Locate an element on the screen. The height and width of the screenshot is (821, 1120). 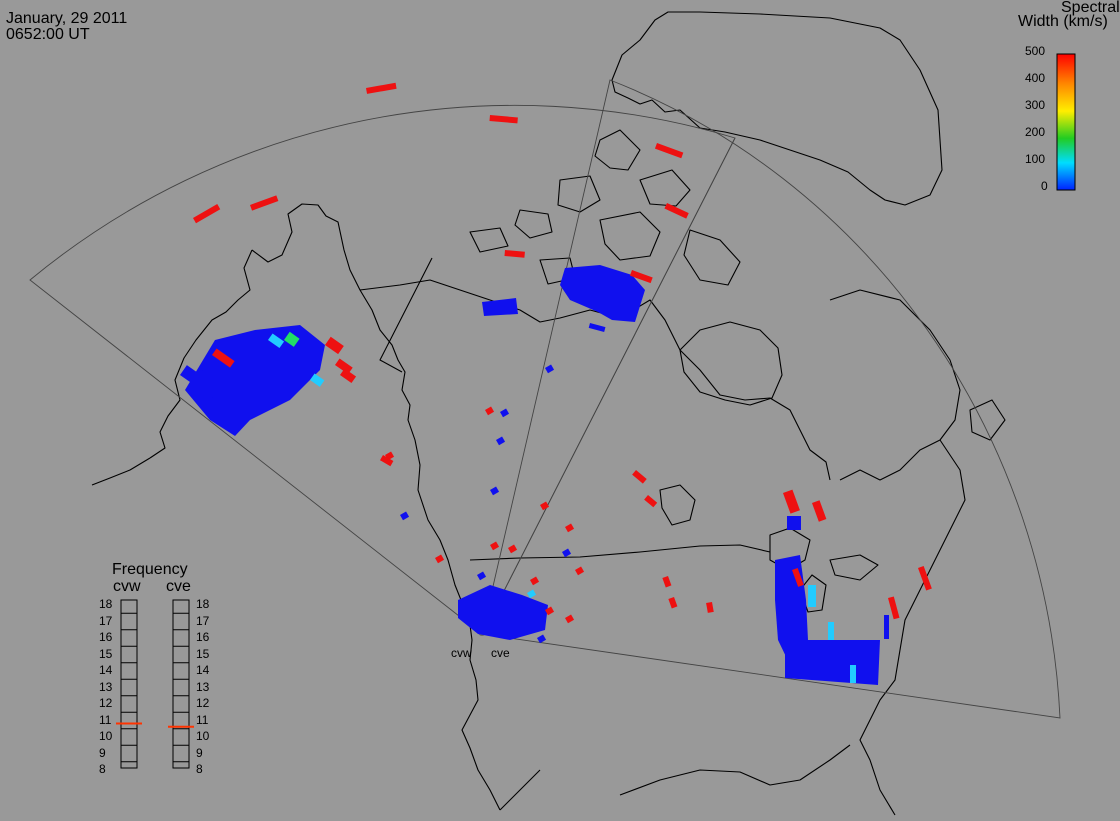
time-label: 0652:00 UT is located at coordinates (48, 34).